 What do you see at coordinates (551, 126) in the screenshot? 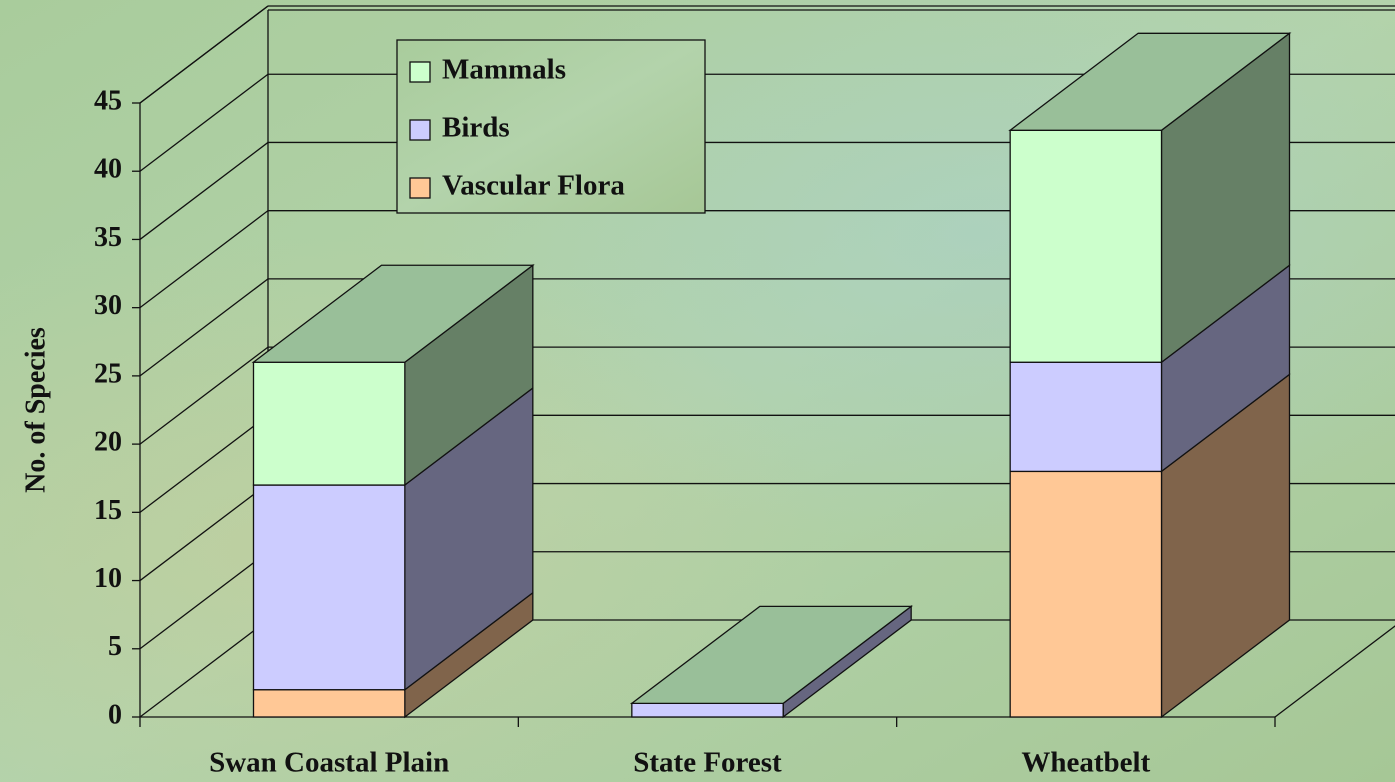
I see `legend-box` at bounding box center [551, 126].